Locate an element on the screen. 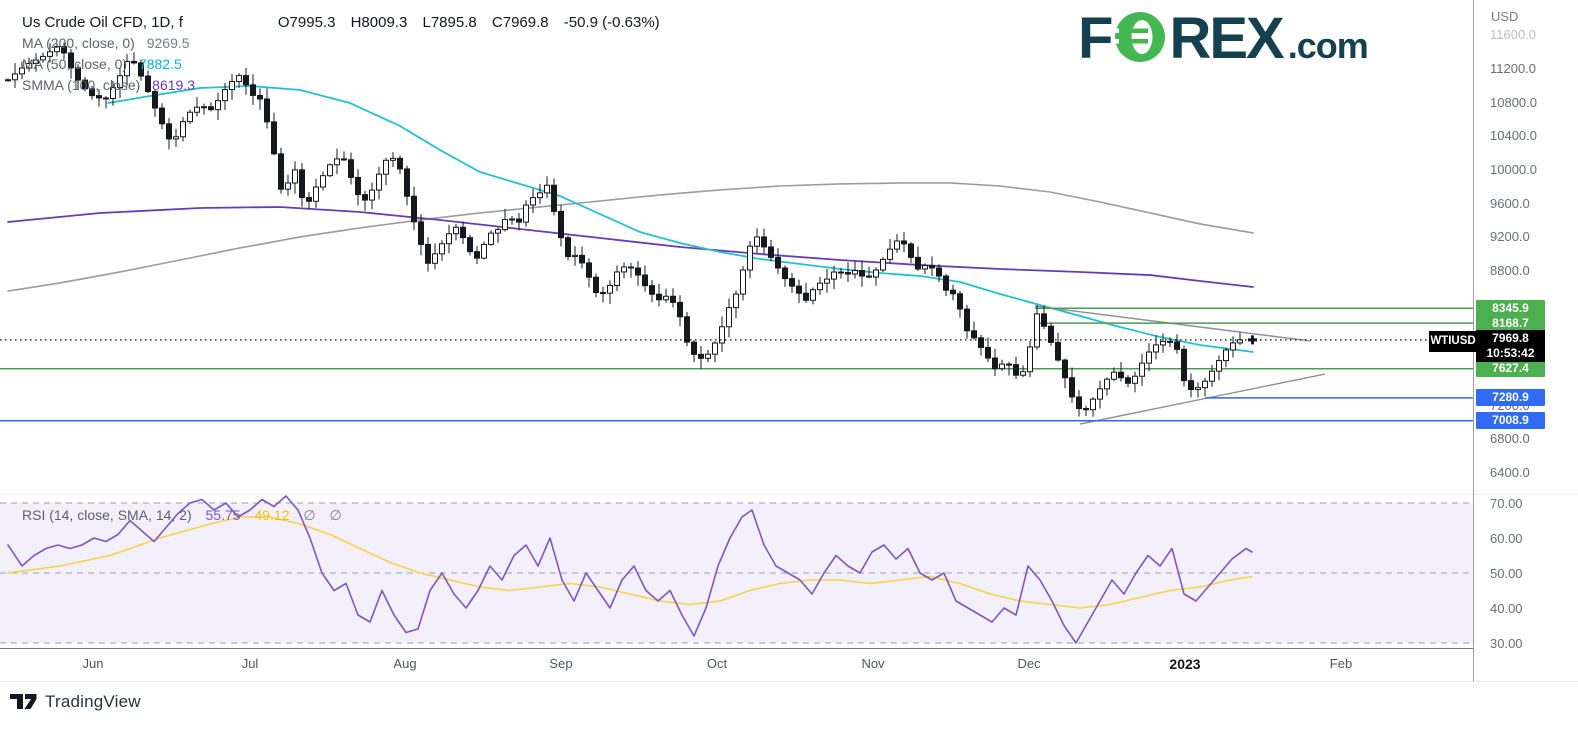 The height and width of the screenshot is (729, 1578). ohlc-high: H8009.3 is located at coordinates (379, 22).